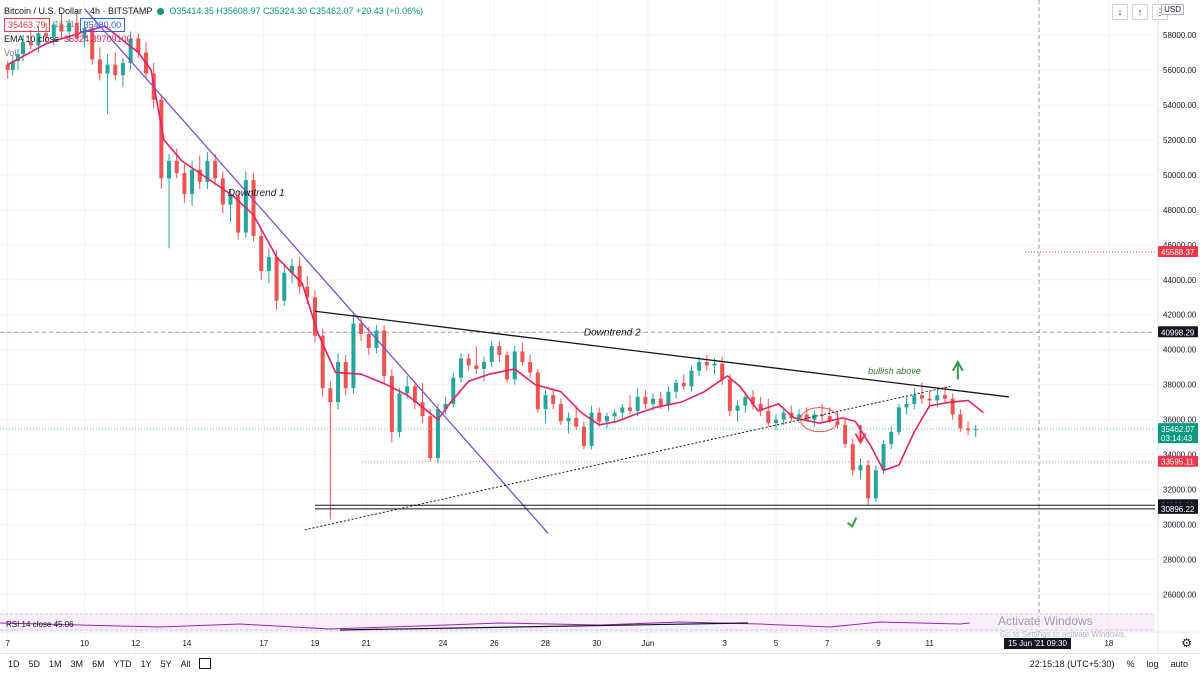  I want to click on currency-selector: USD, so click(1172, 9).